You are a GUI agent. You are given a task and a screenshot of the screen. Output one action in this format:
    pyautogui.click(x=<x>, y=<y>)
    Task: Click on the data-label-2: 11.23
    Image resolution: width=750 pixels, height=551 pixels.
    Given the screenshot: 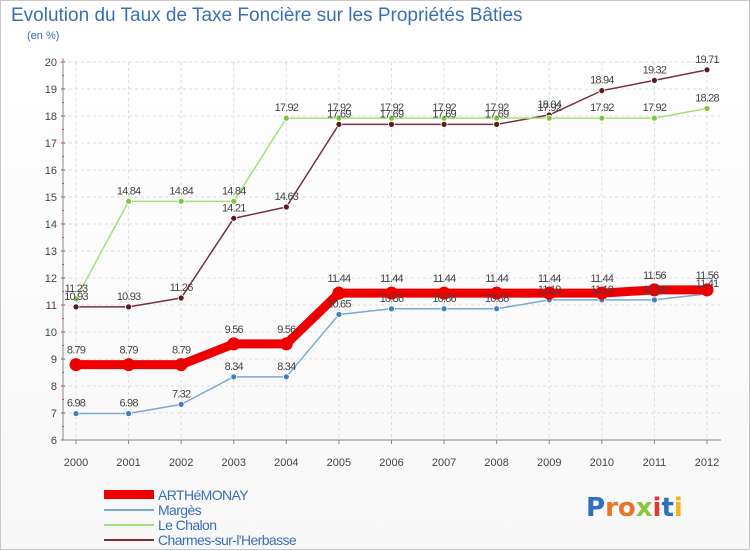 What is the action you would take?
    pyautogui.click(x=76, y=289)
    